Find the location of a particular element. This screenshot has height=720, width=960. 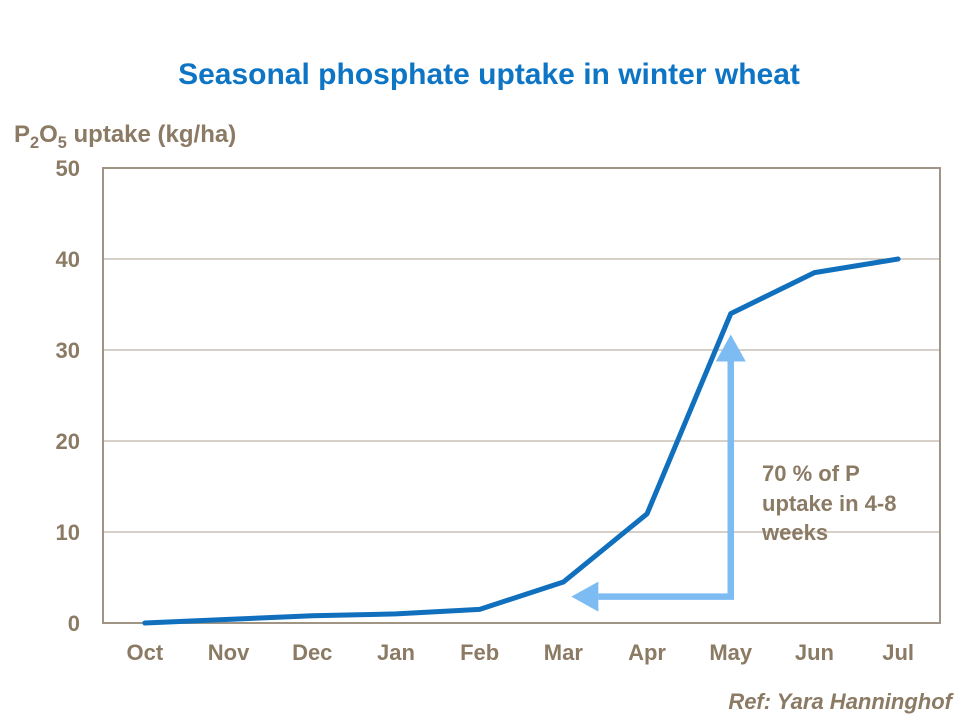

annotation-arrow-line is located at coordinates (666, 480).